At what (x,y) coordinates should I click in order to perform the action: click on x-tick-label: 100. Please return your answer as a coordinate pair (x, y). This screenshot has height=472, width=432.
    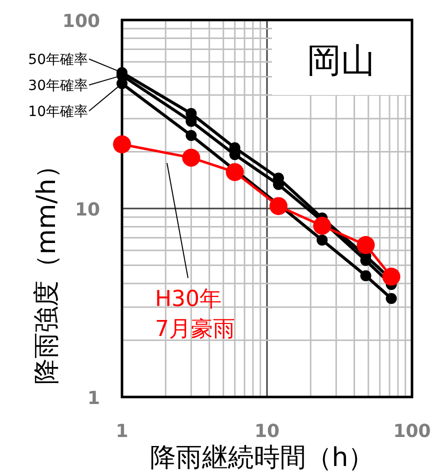
    Looking at the image, I should click on (412, 431).